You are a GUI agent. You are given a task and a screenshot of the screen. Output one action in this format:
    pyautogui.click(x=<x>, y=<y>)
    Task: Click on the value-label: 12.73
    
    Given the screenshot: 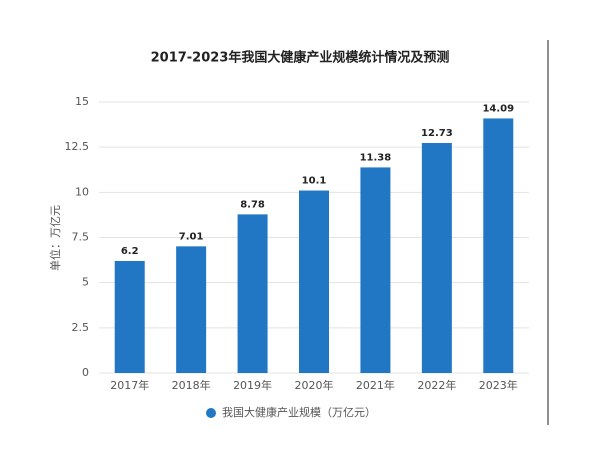 What is the action you would take?
    pyautogui.click(x=437, y=133)
    